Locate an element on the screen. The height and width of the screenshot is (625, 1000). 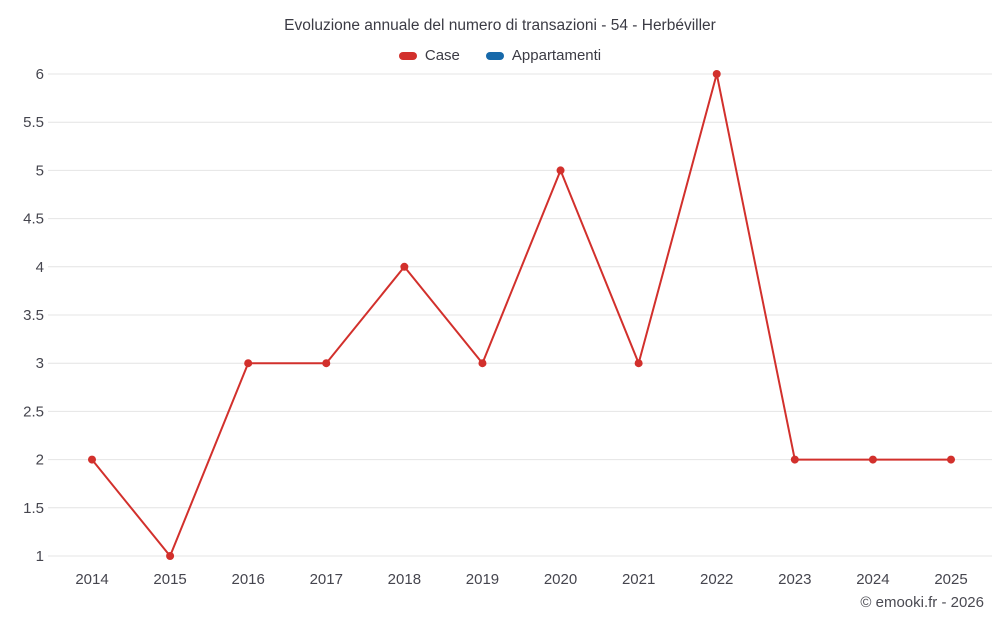
legend-item-appartamenti: Appartamenti is located at coordinates (543, 55).